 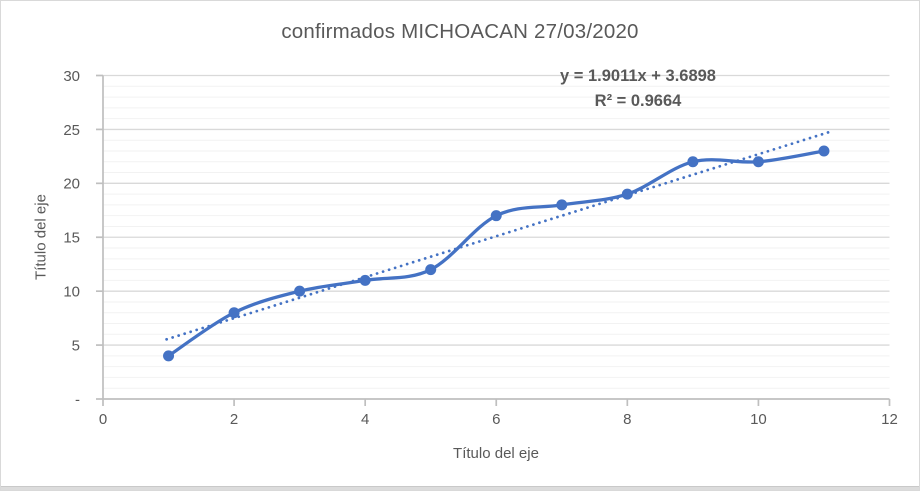 I want to click on bottom-edge, so click(x=460, y=488).